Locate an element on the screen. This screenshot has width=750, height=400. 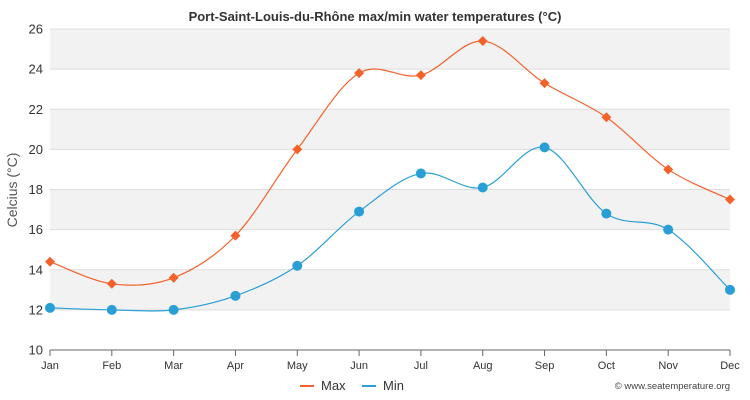
x-tick-label: Jun is located at coordinates (359, 366).